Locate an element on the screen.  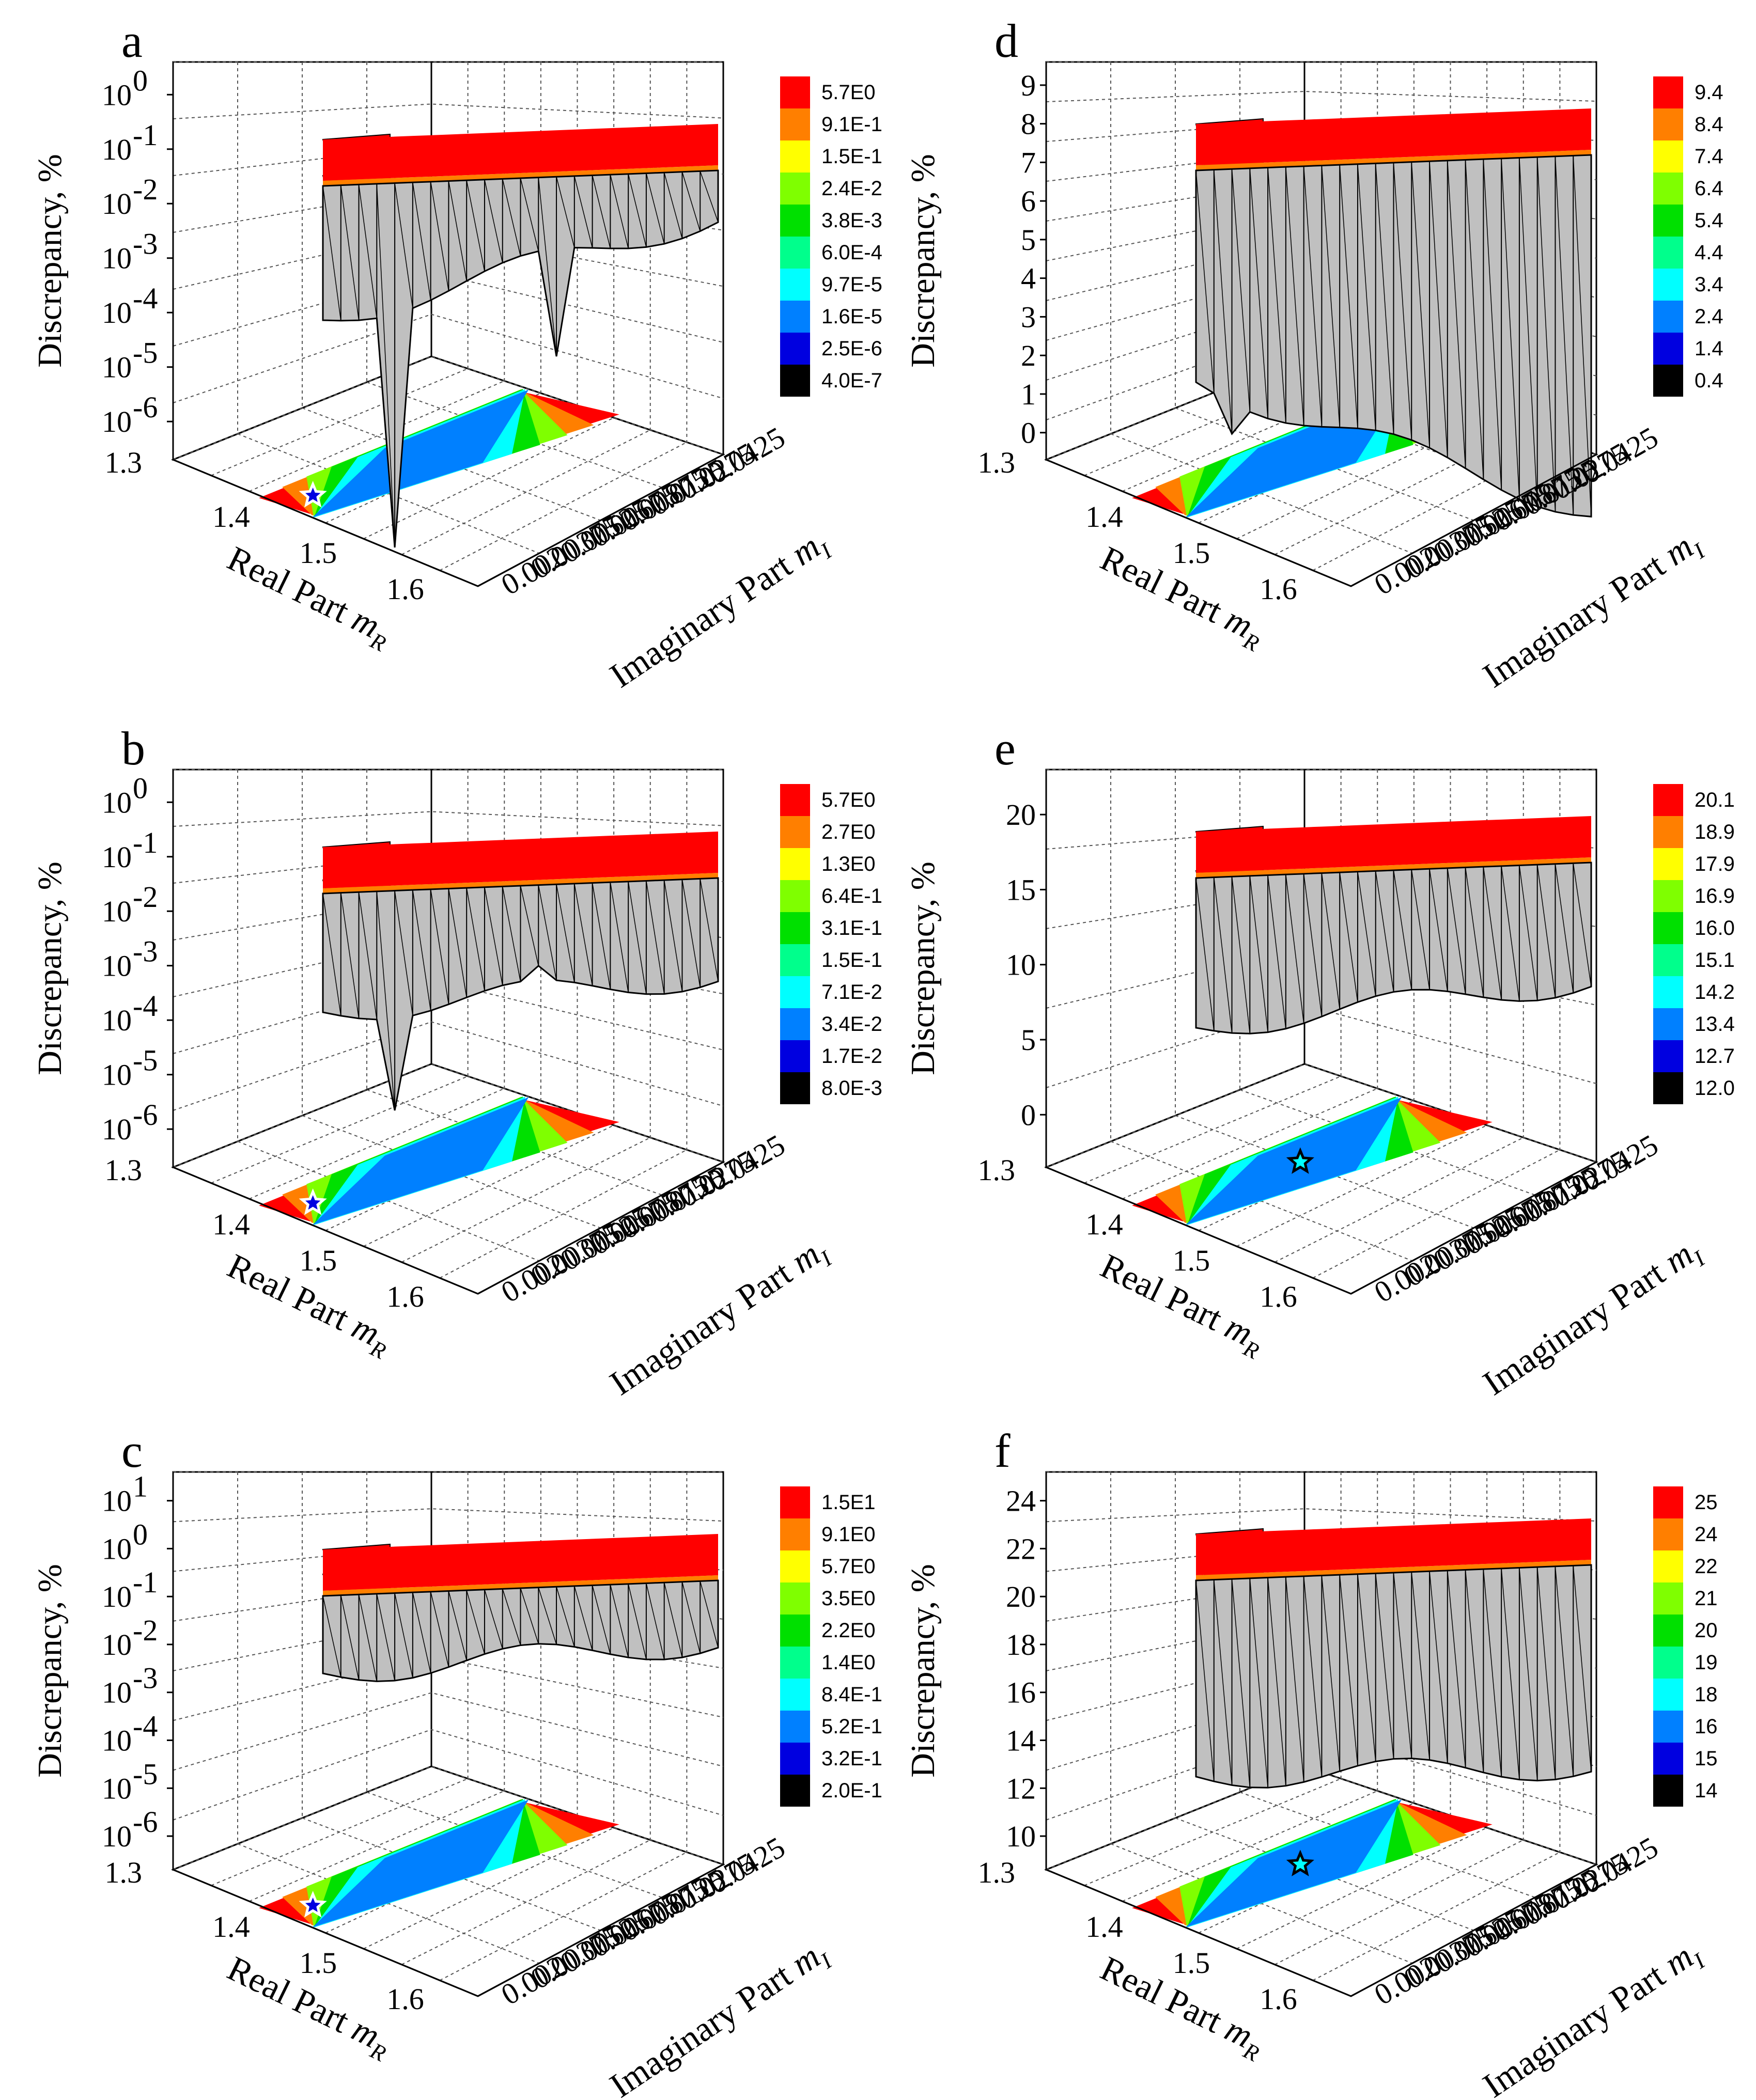
legend-label: 8.4E-1 is located at coordinates (851, 1695).